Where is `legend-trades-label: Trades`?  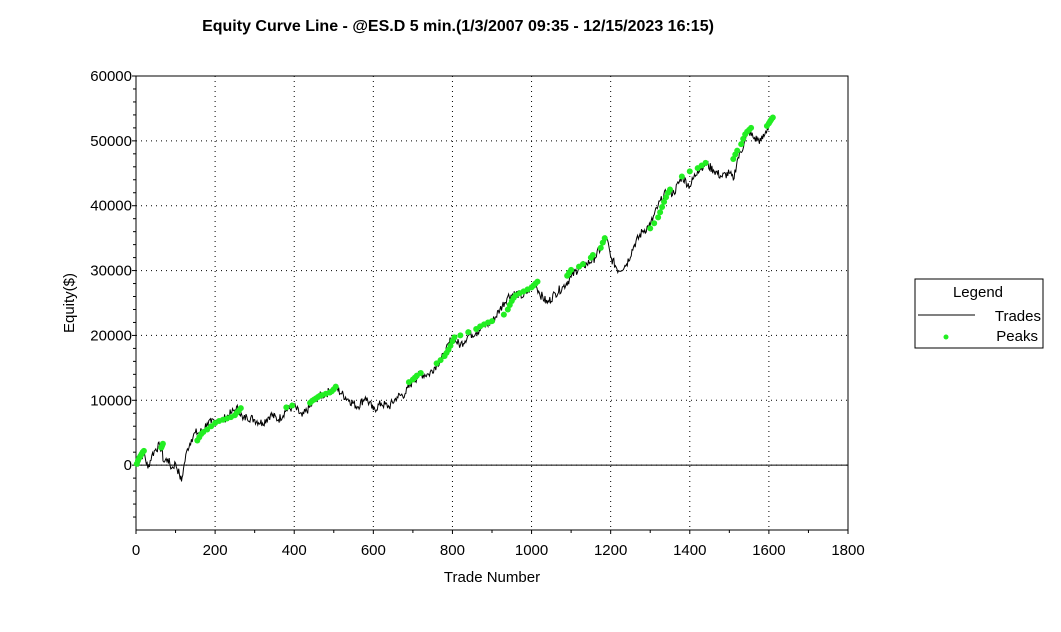
legend-trades-label: Trades is located at coordinates (1018, 316).